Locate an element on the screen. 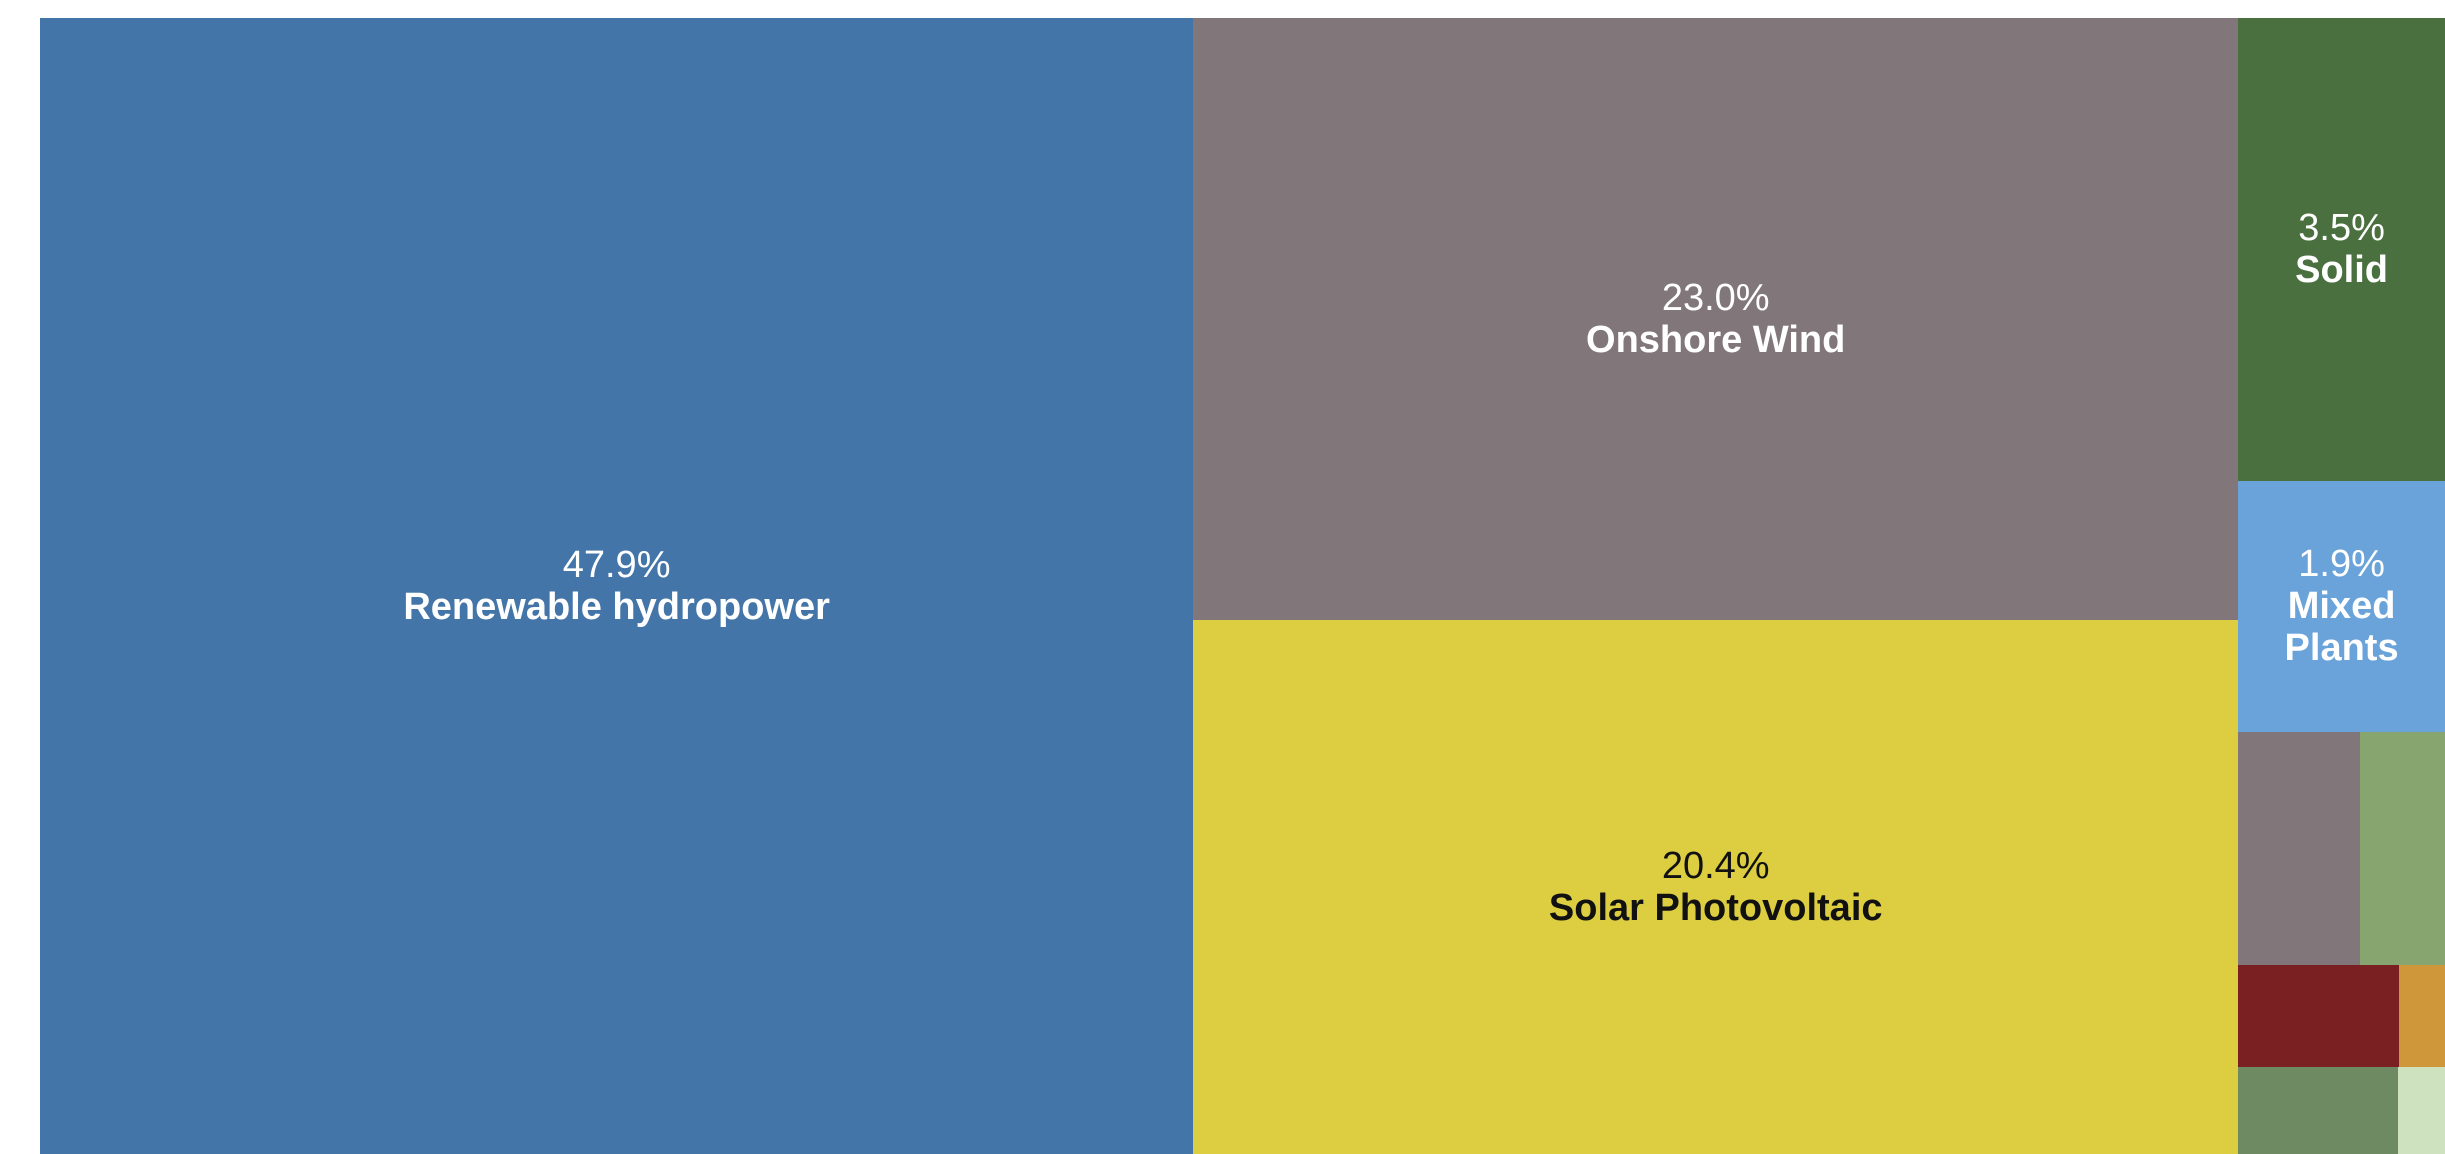  tile-label: 23.0% Onshore Wind is located at coordinates (1715, 319).